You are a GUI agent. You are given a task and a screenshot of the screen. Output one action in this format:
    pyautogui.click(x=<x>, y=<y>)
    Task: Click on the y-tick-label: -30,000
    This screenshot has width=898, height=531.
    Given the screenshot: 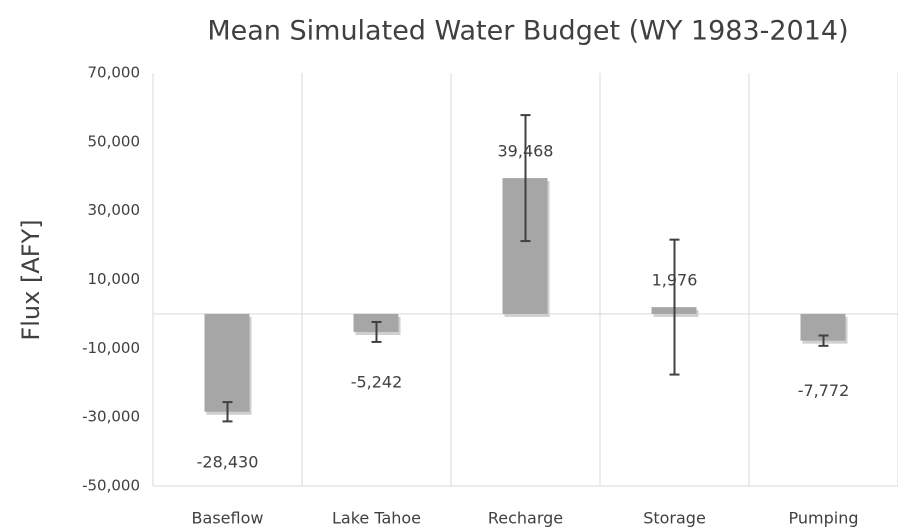 What is the action you would take?
    pyautogui.click(x=111, y=417)
    